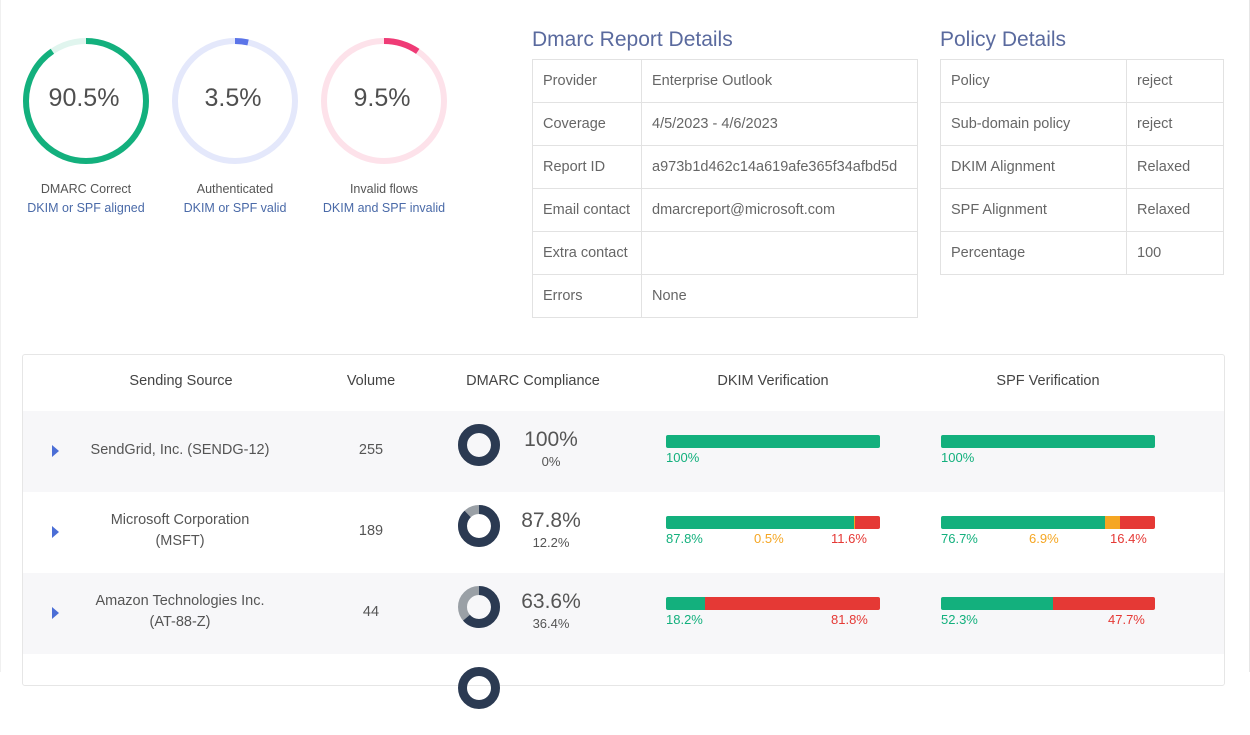  I want to click on policy-label: Sub-domain policy, so click(1033, 124).